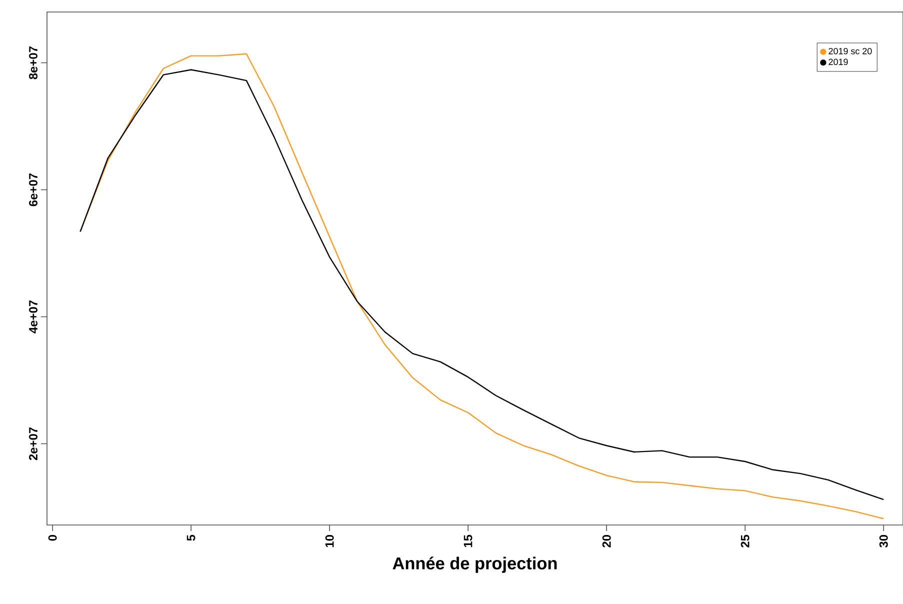 The height and width of the screenshot is (604, 903). Describe the element at coordinates (191, 537) in the screenshot. I see `x-tick-label: 5` at that location.